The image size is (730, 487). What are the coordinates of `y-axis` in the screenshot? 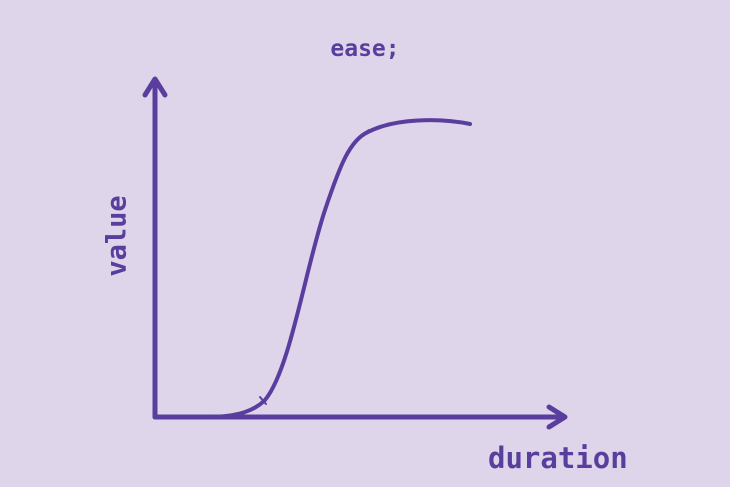 It's located at (155, 248).